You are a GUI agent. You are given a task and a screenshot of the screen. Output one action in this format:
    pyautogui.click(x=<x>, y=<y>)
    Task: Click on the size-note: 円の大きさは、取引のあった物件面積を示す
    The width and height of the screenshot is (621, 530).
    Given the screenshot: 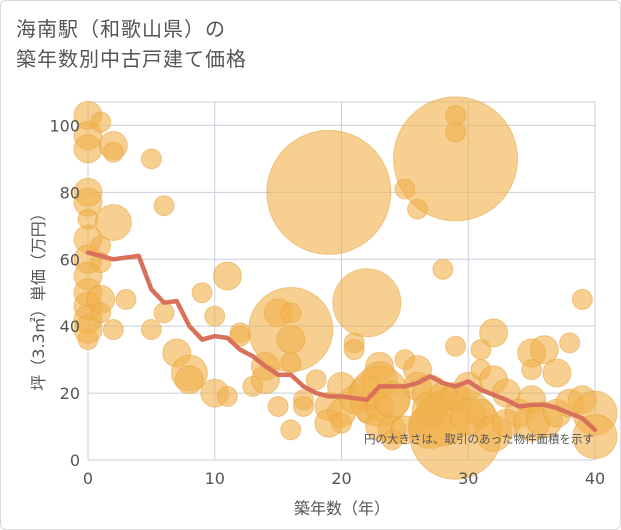 What is the action you would take?
    pyautogui.click(x=479, y=439)
    